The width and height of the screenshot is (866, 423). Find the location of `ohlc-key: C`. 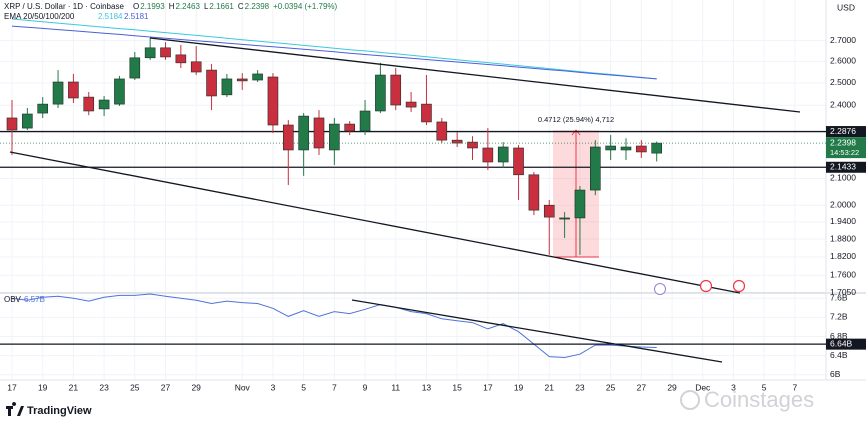

ohlc-key: C is located at coordinates (241, 6).